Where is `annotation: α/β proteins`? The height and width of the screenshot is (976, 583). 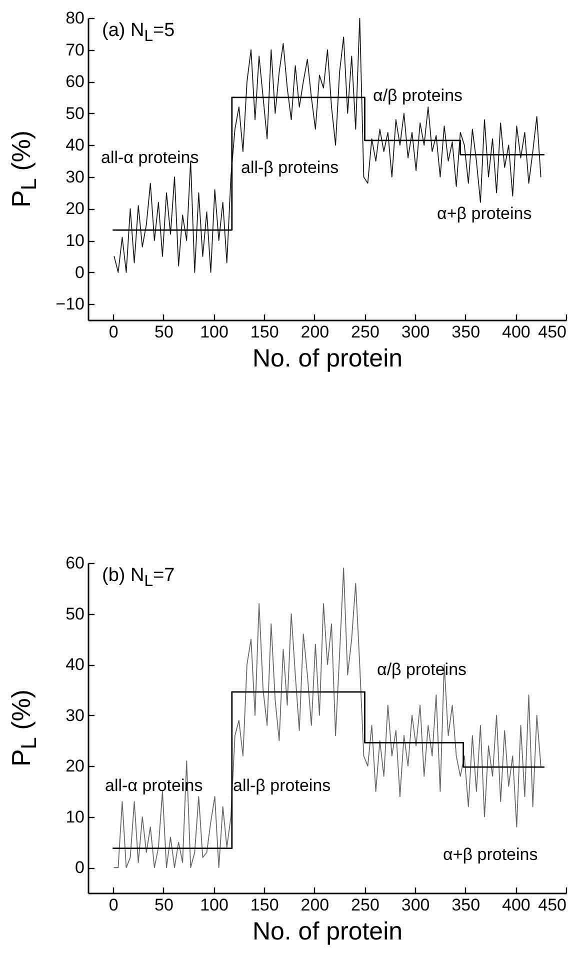 annotation: α/β proteins is located at coordinates (418, 95).